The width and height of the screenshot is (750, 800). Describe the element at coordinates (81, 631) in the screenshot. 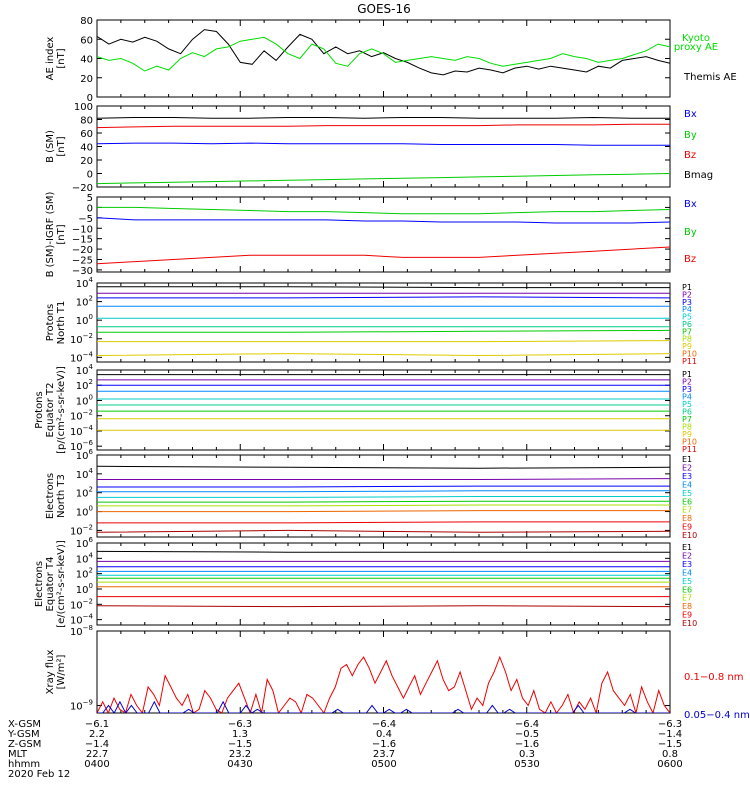

I see `y-tick-label: 10⁻⁸` at that location.